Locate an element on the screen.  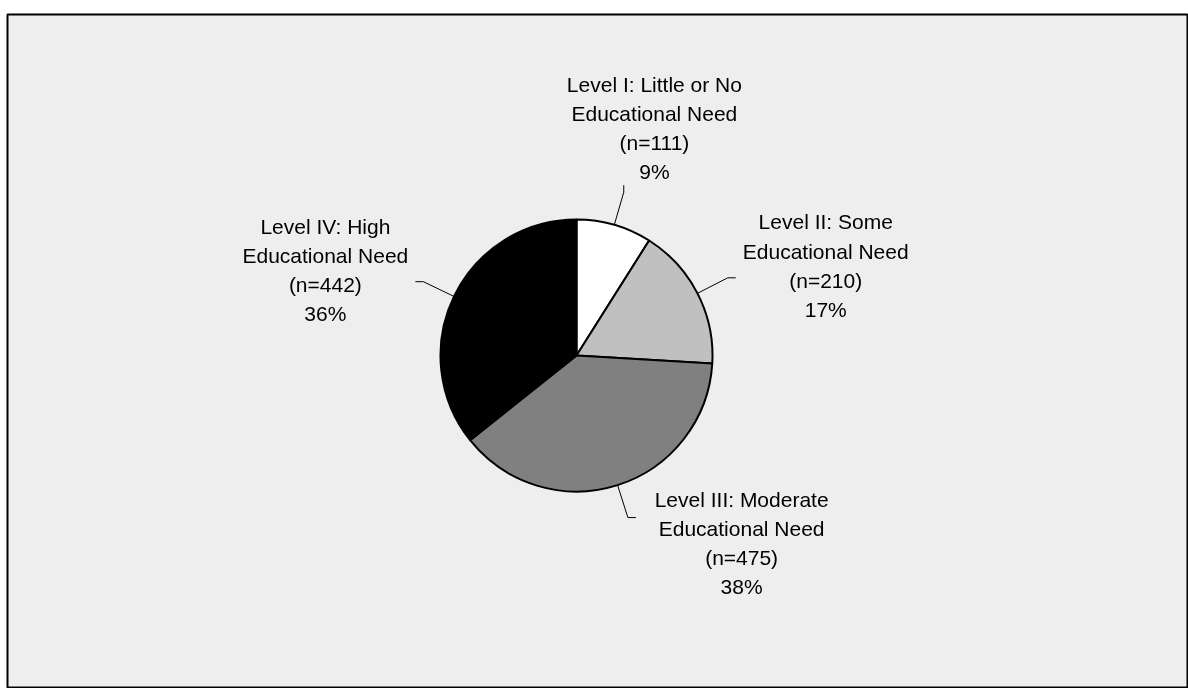
slice-label: Level II: Some Educational Need is located at coordinates (825, 236).